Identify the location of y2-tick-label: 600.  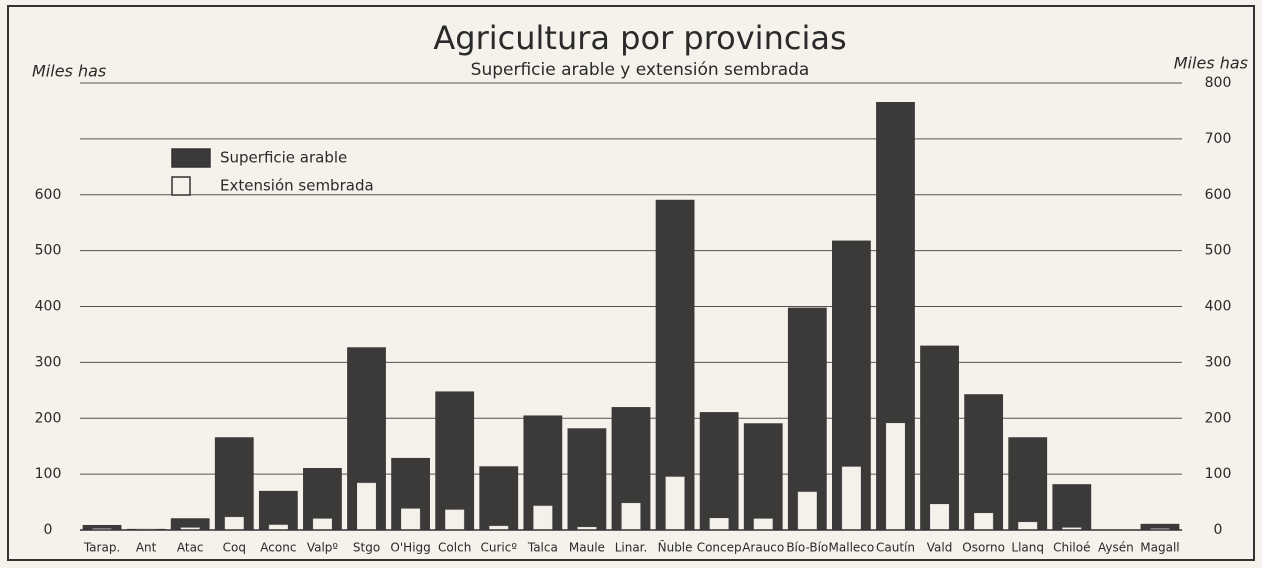
(1218, 195).